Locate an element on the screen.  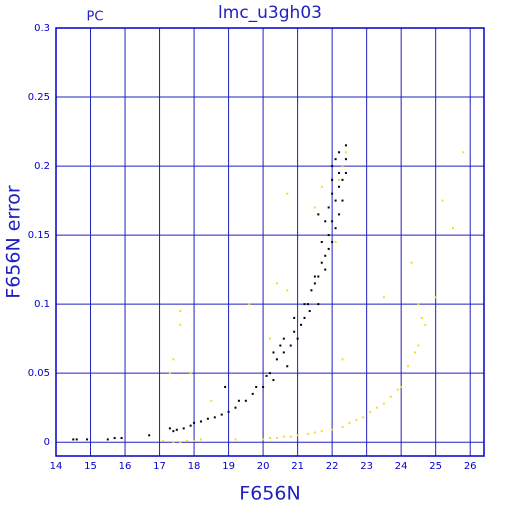
chart-title: lmc_u3gh03 is located at coordinates (270, 13).